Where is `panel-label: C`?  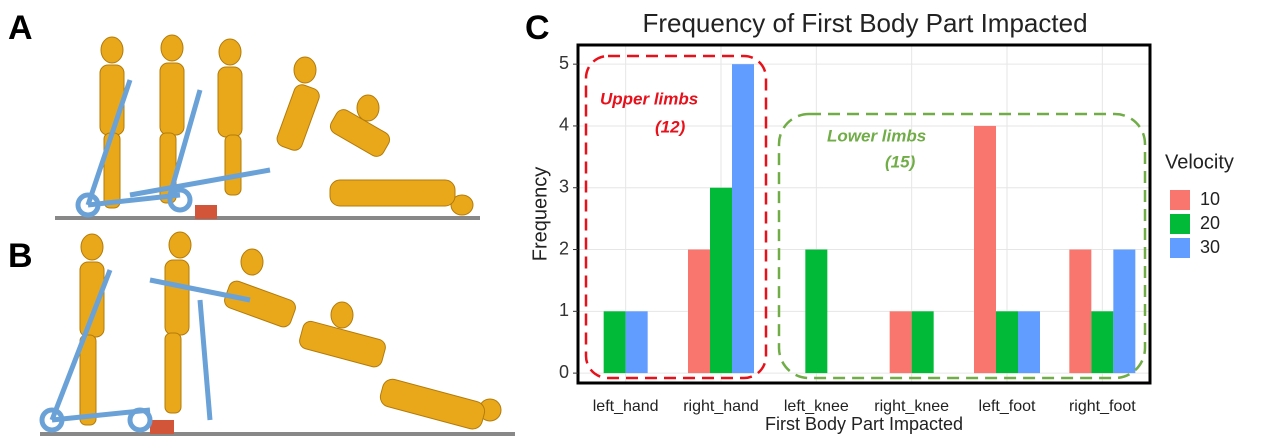 panel-label: C is located at coordinates (537, 28).